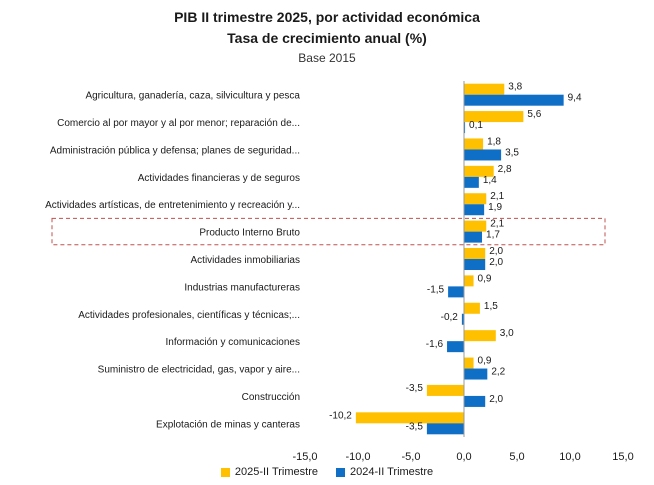 The image size is (654, 485). Describe the element at coordinates (493, 235) in the screenshot. I see `data-label-2024: 1,7` at that location.